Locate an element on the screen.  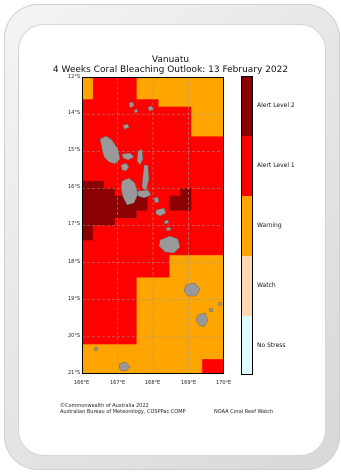
island-ambrym is located at coordinates (144, 194).